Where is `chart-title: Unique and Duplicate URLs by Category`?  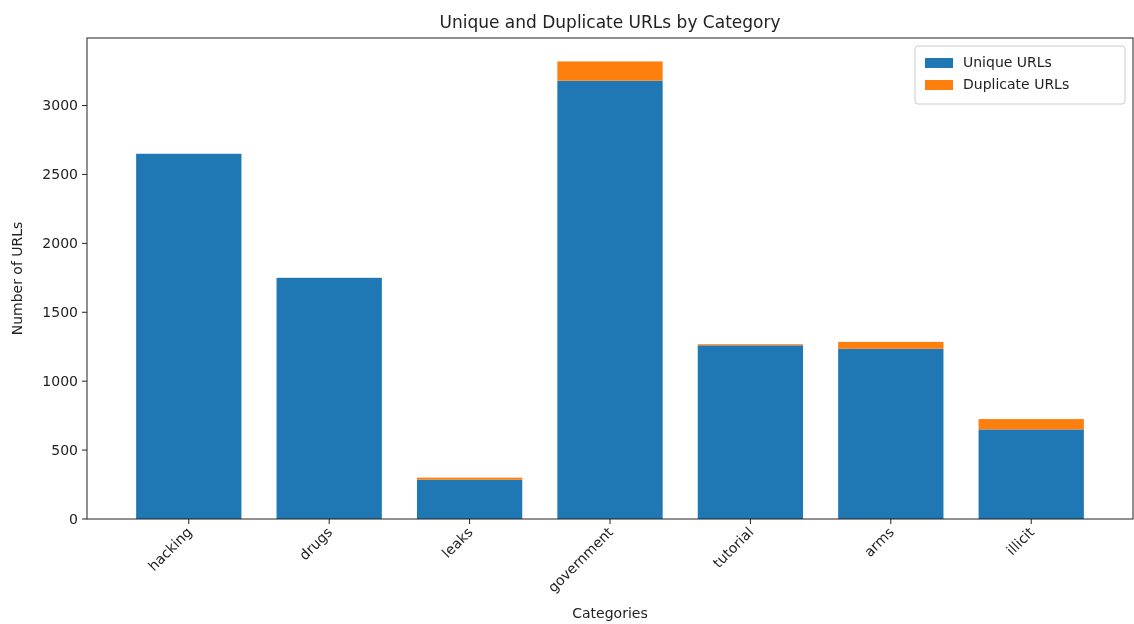 chart-title: Unique and Duplicate URLs by Category is located at coordinates (610, 22).